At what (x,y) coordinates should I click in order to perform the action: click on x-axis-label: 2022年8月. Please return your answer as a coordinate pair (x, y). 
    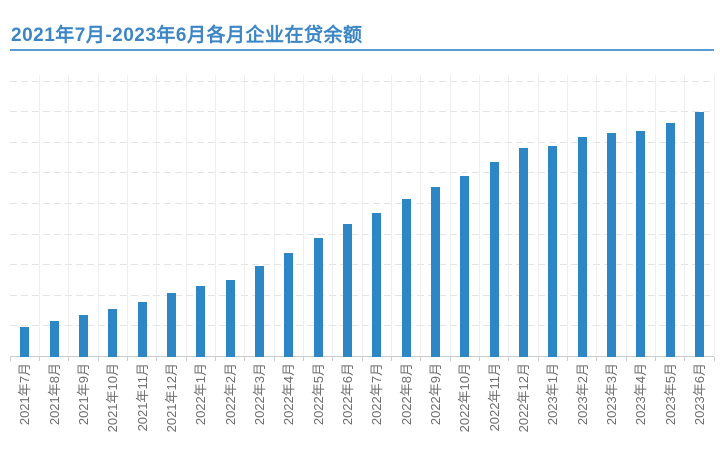
    Looking at the image, I should click on (406, 394).